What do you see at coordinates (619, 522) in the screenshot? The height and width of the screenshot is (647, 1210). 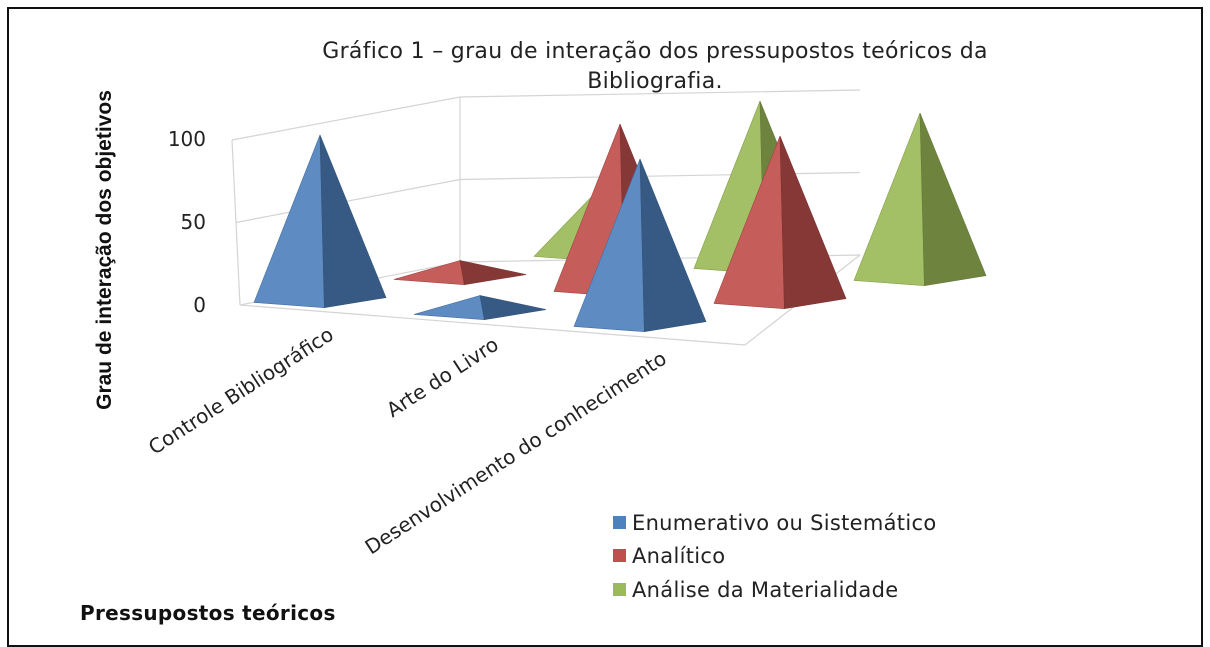 I see `legend-swatch-enumerativo` at bounding box center [619, 522].